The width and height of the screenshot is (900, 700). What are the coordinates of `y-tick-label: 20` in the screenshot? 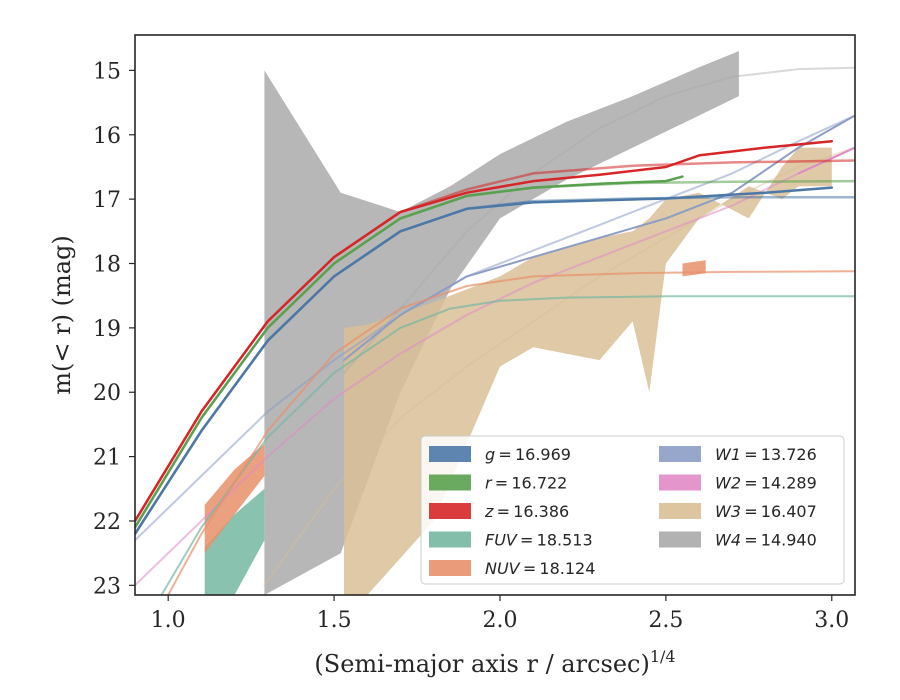 It's located at (107, 393).